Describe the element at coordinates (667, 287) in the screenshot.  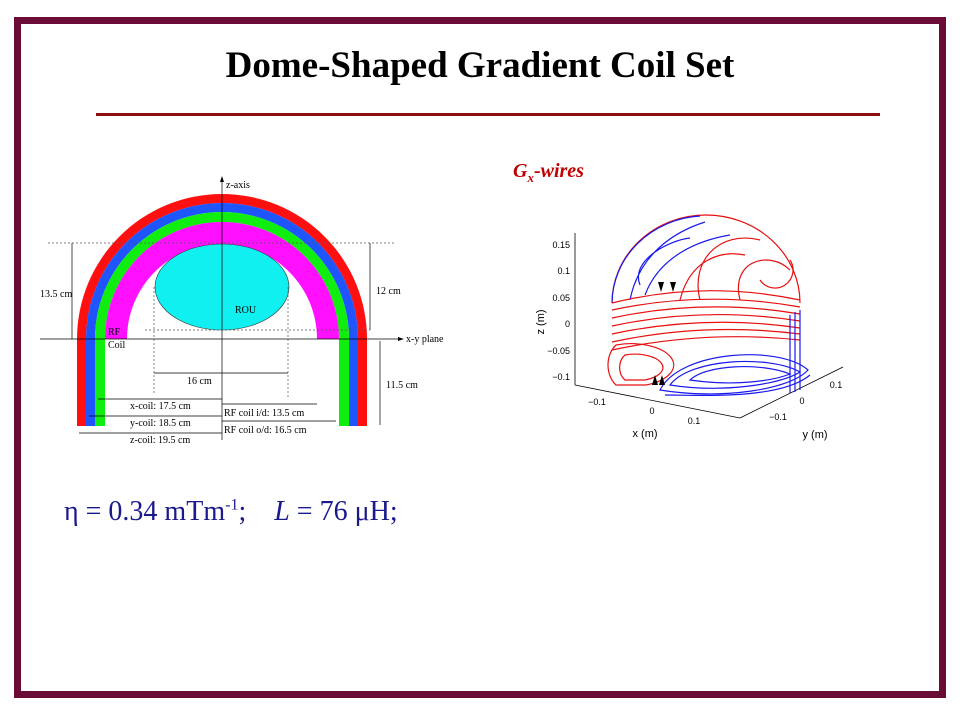
I see `arrow-down-icon` at that location.